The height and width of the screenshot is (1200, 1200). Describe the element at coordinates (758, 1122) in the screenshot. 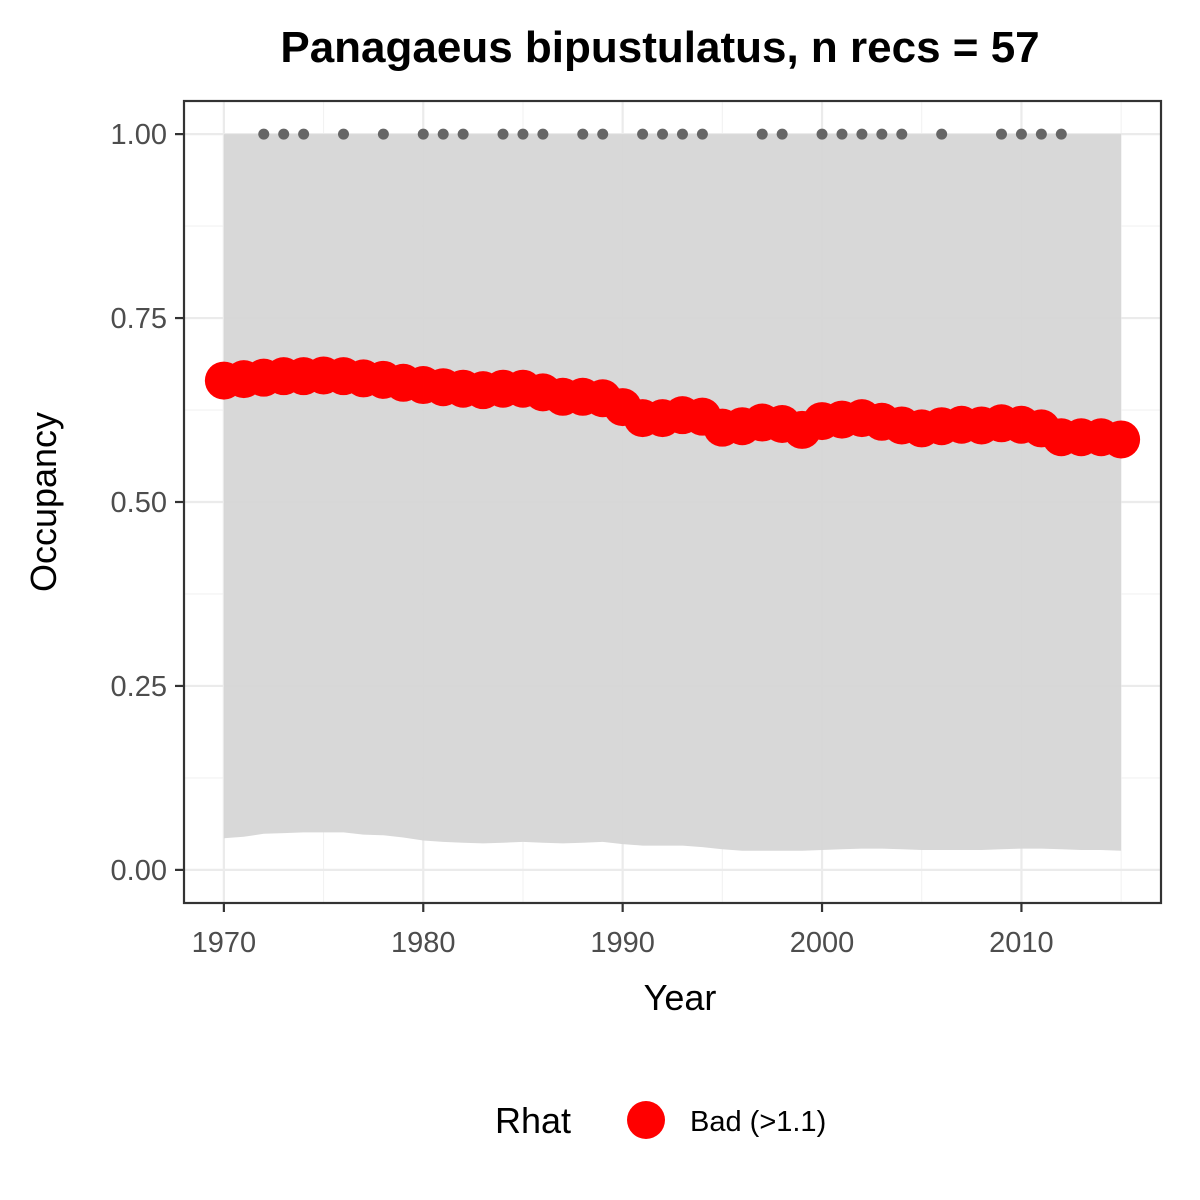

I see `legend-label-bad: Bad (>1.1)` at that location.